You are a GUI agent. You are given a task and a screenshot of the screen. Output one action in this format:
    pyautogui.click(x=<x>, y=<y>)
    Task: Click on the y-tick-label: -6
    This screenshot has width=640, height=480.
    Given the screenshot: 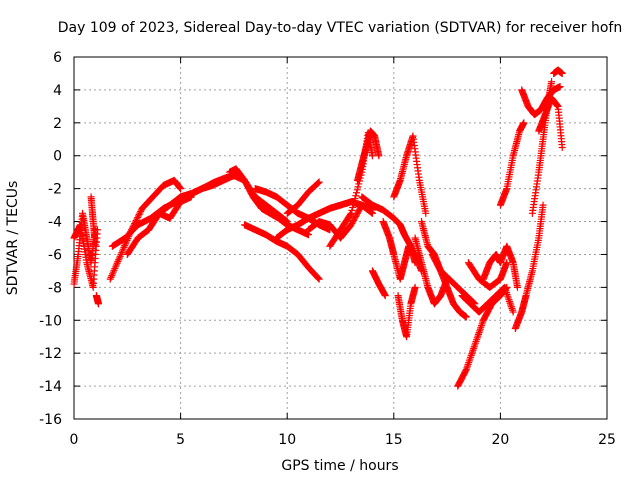 What is the action you would take?
    pyautogui.click(x=55, y=255)
    